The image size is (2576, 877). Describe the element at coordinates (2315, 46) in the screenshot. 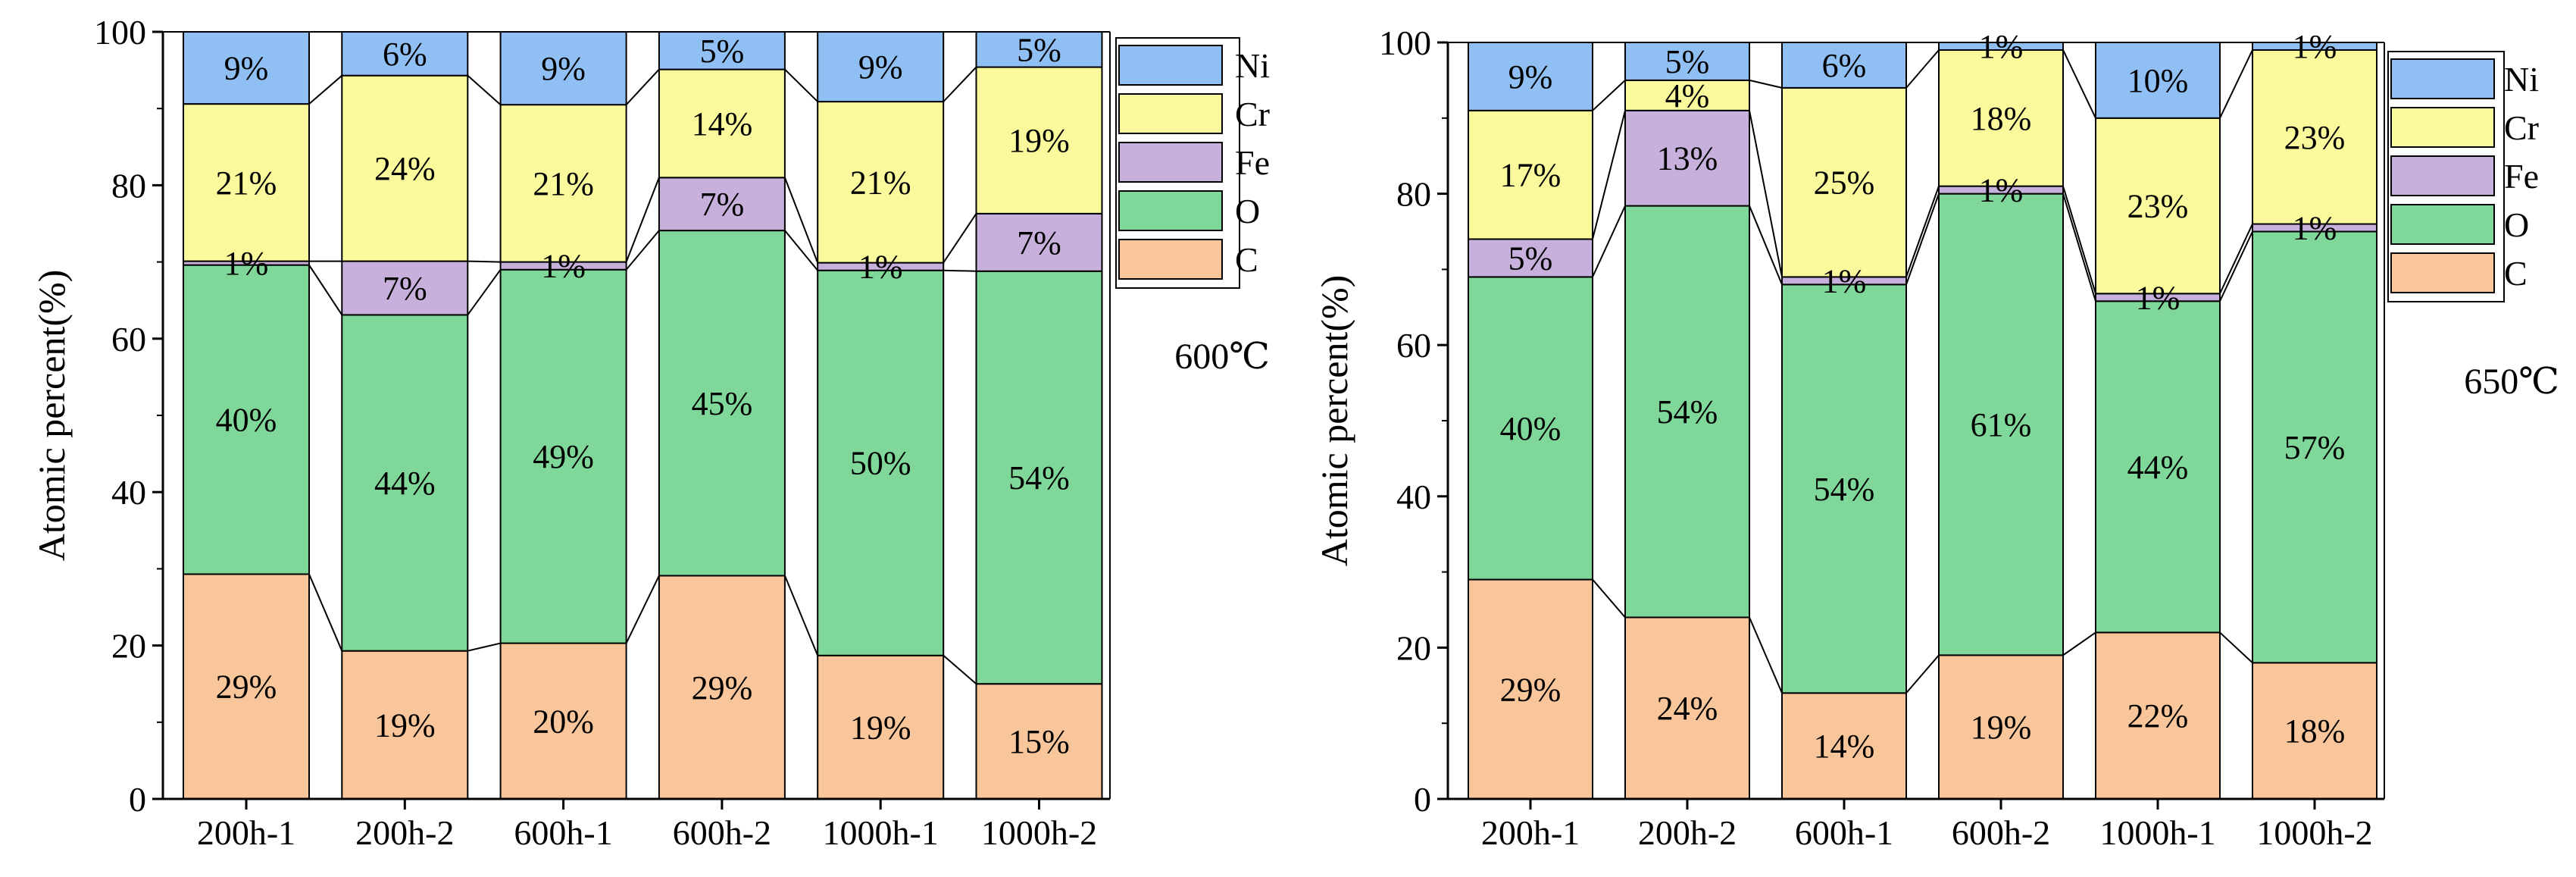

I see `data-label-ni: 1%` at that location.